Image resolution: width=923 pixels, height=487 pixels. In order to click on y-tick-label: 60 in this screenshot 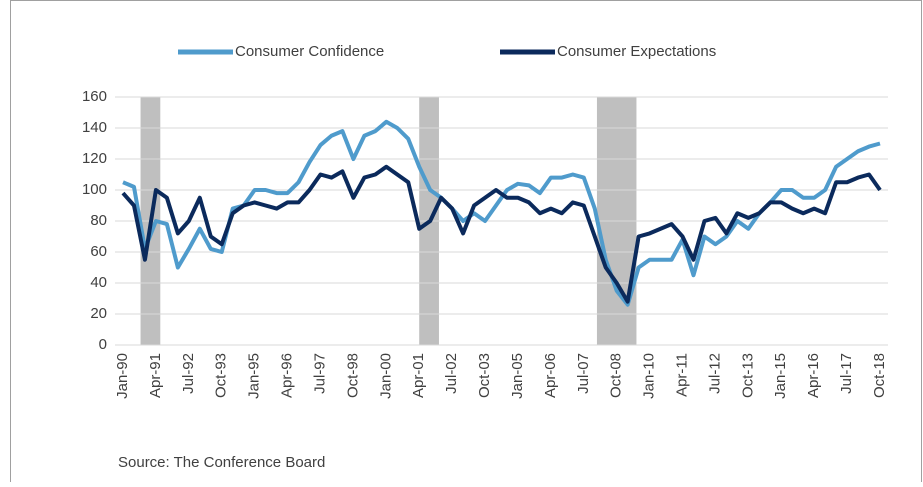, I will do `click(98, 251)`.